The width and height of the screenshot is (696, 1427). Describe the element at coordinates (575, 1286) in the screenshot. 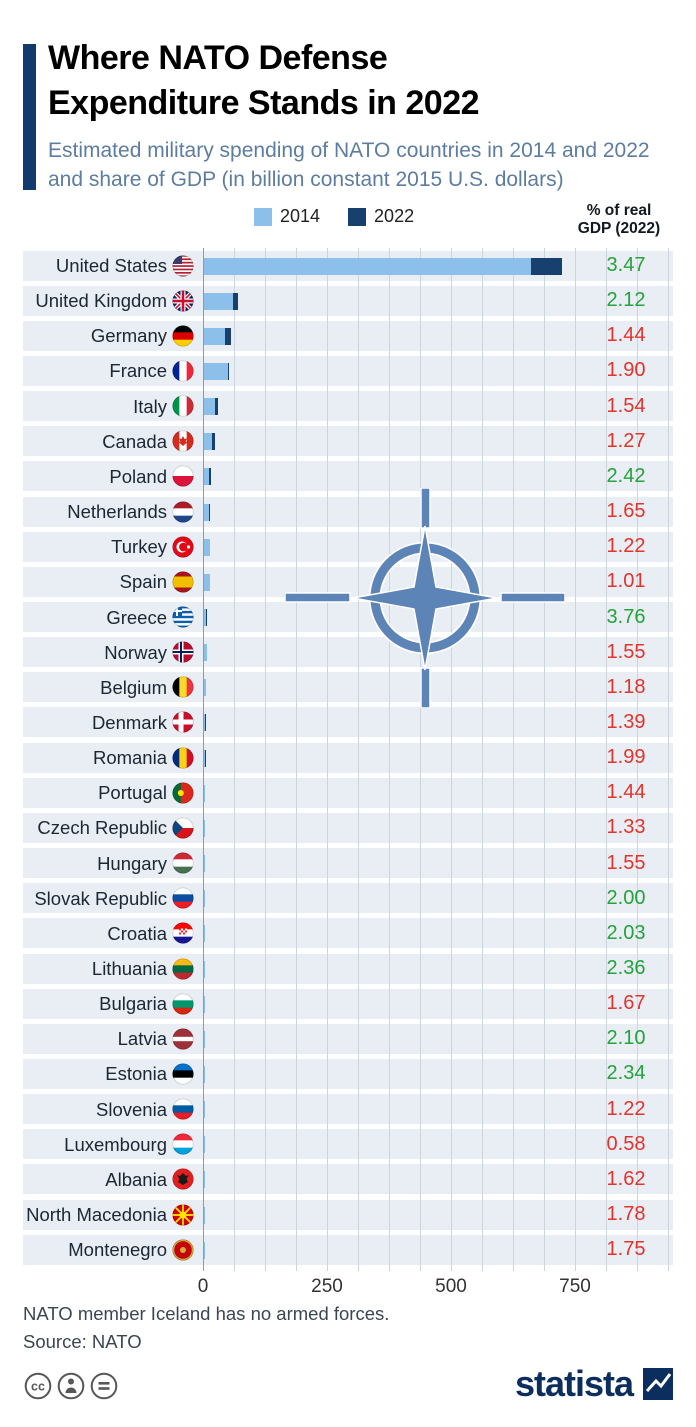

I see `x-tick-label: 750` at that location.